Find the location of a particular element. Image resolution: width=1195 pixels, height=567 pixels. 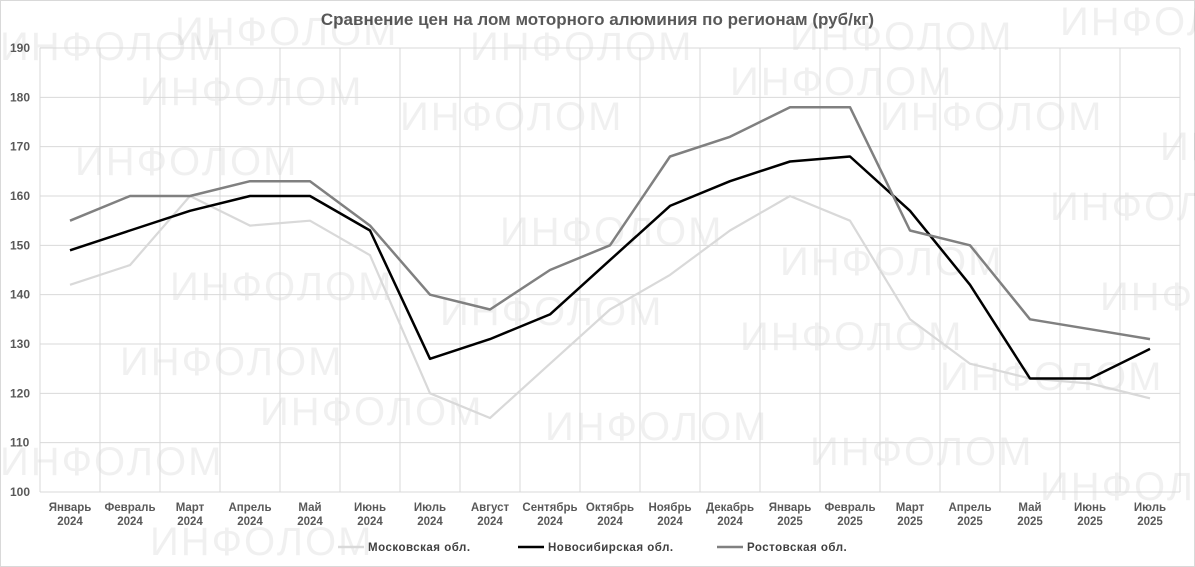

y-tick-label: 160 is located at coordinates (20, 196).